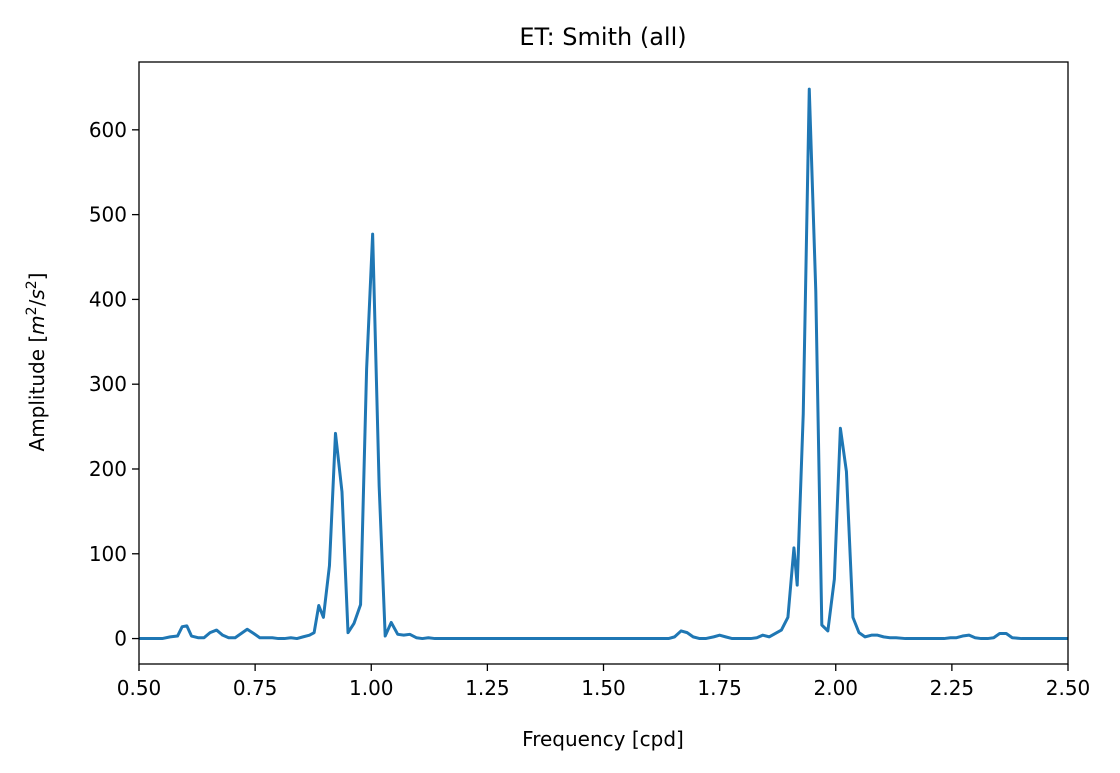 This screenshot has width=1120, height=773. What do you see at coordinates (255, 688) in the screenshot?
I see `x-tick-label: 0.75` at bounding box center [255, 688].